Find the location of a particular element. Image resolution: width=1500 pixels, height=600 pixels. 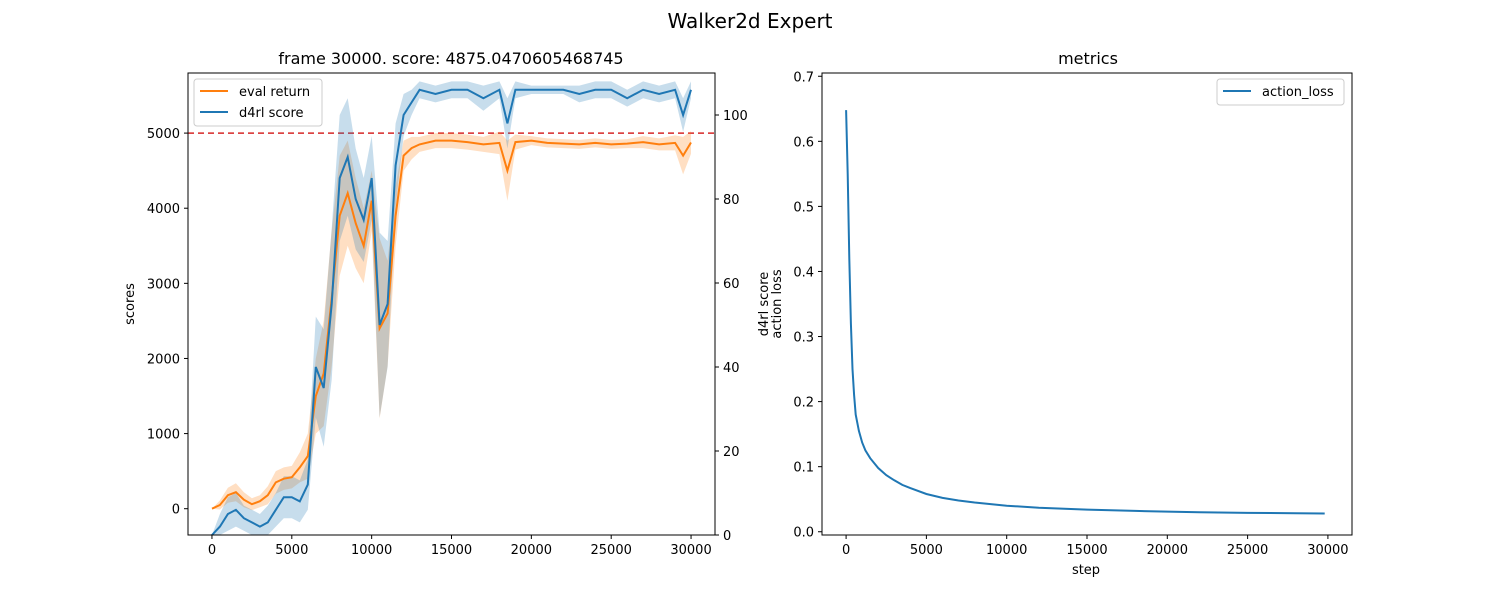

right-legend-box is located at coordinates (1280, 92).